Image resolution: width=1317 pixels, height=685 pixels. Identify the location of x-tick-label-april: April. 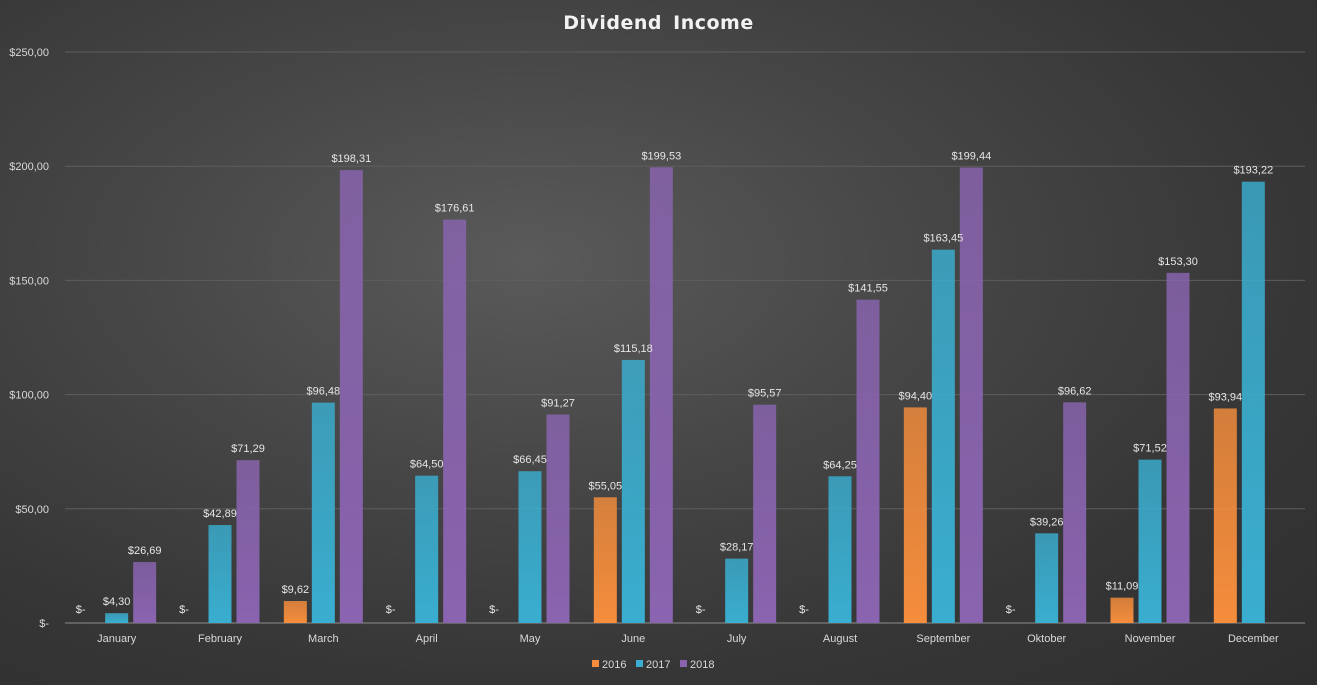
(427, 639).